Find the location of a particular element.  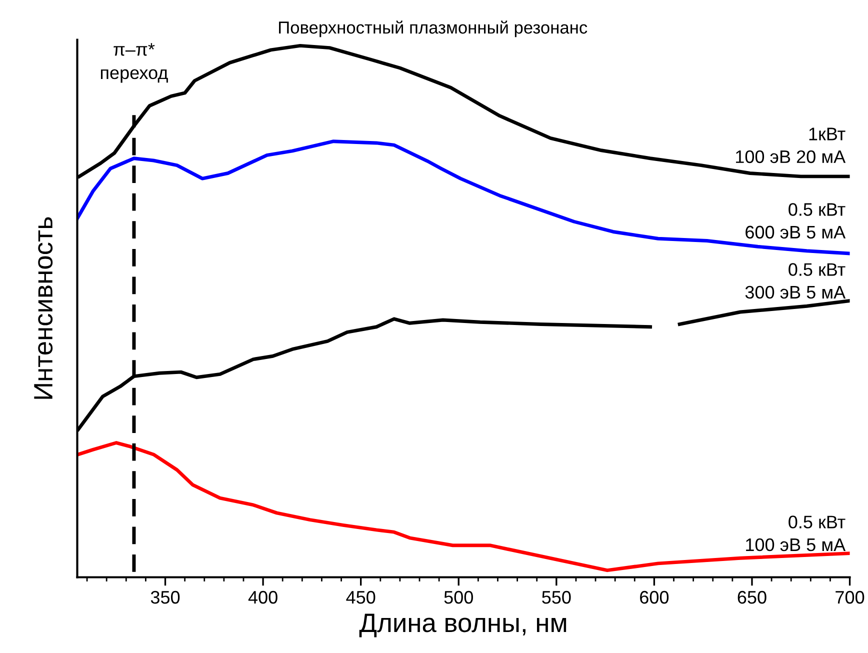

x-tick-label: 500 is located at coordinates (458, 597).